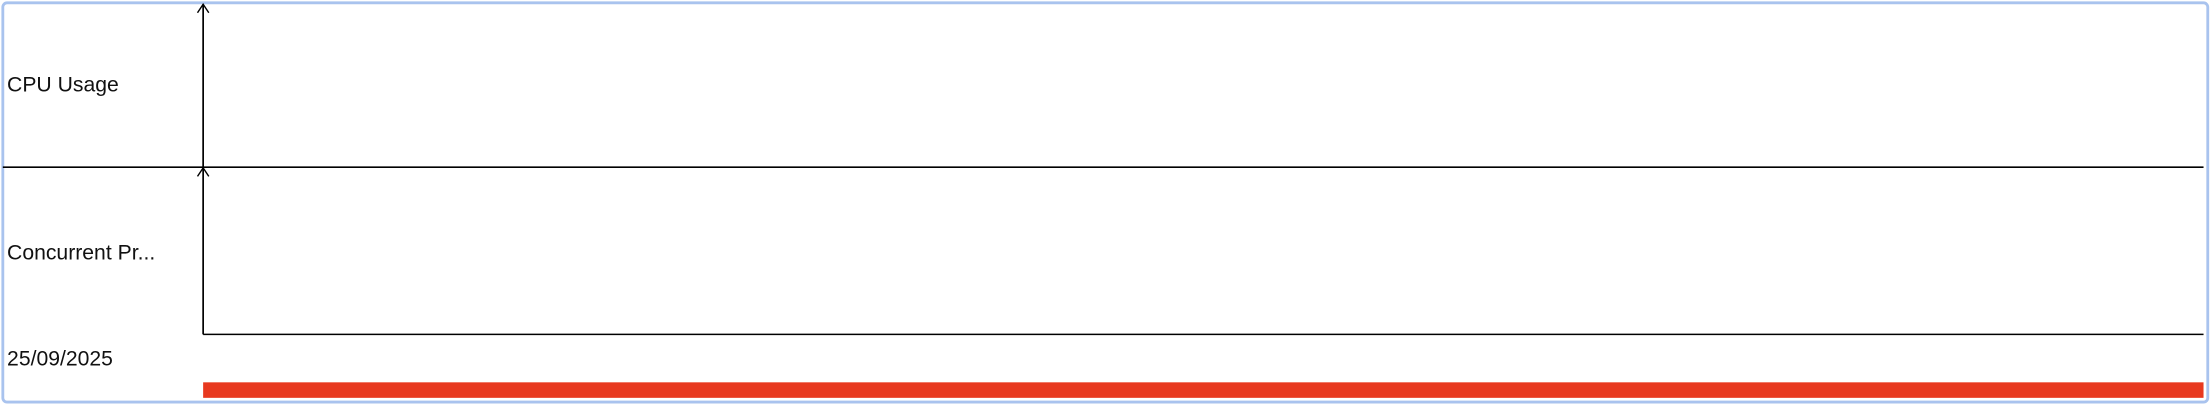  I want to click on date-label: 25/09/2025, so click(60, 358).